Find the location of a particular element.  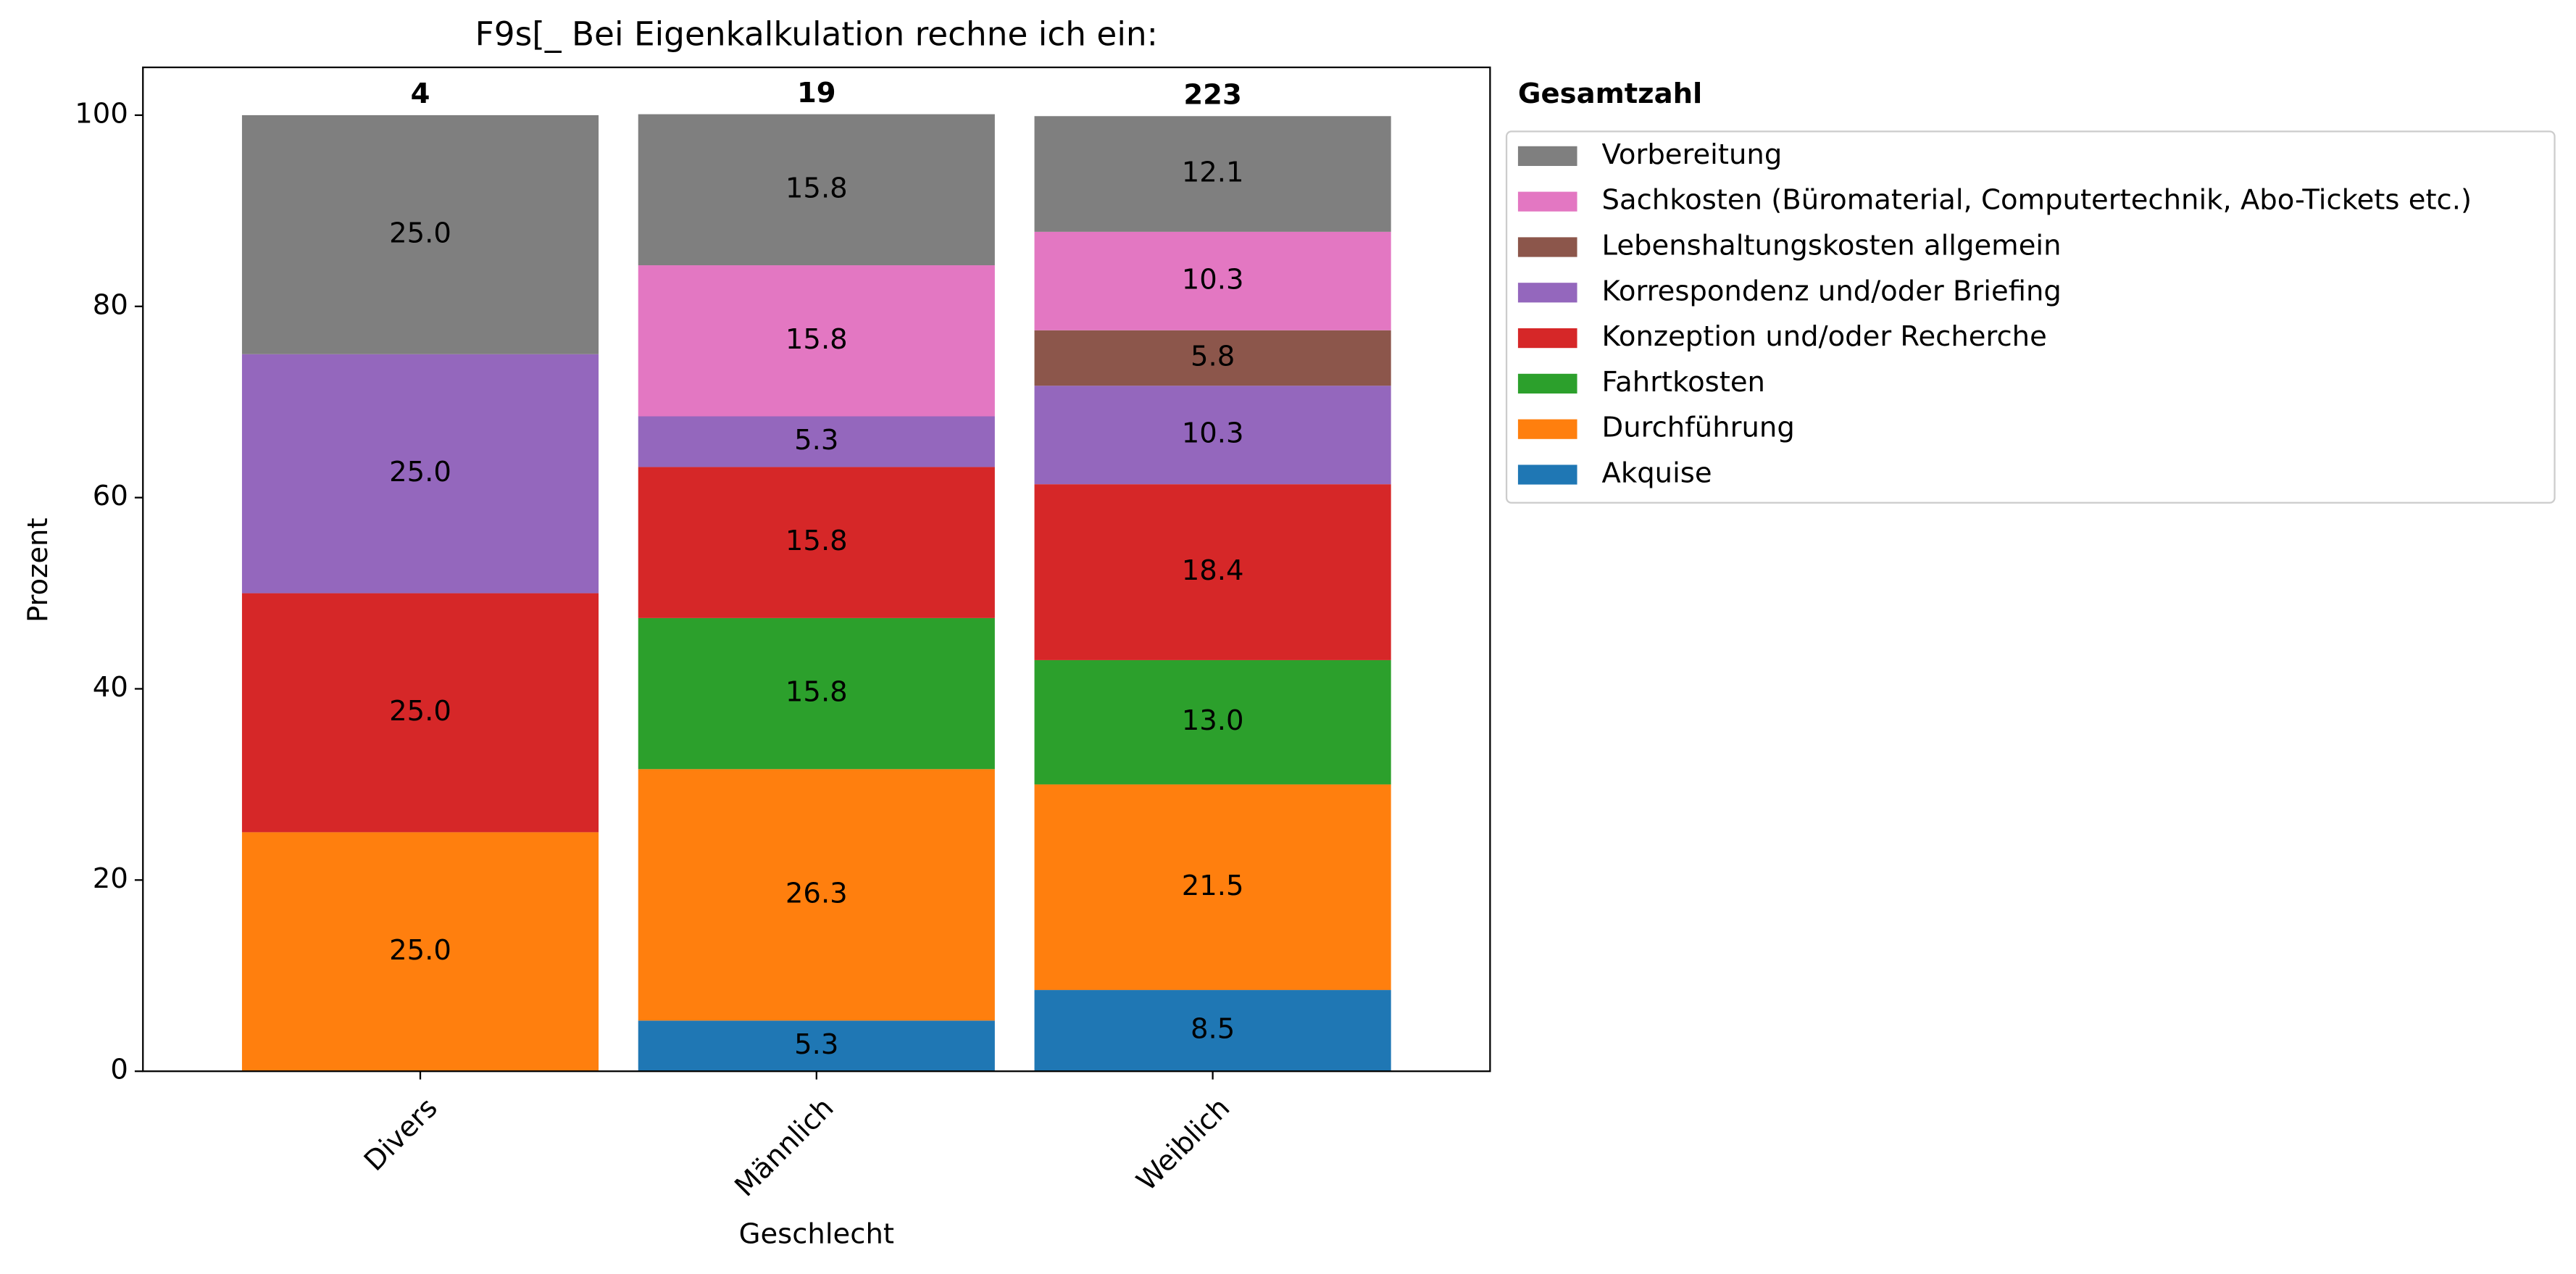

x-axis-label: Geschlecht is located at coordinates (816, 1233).